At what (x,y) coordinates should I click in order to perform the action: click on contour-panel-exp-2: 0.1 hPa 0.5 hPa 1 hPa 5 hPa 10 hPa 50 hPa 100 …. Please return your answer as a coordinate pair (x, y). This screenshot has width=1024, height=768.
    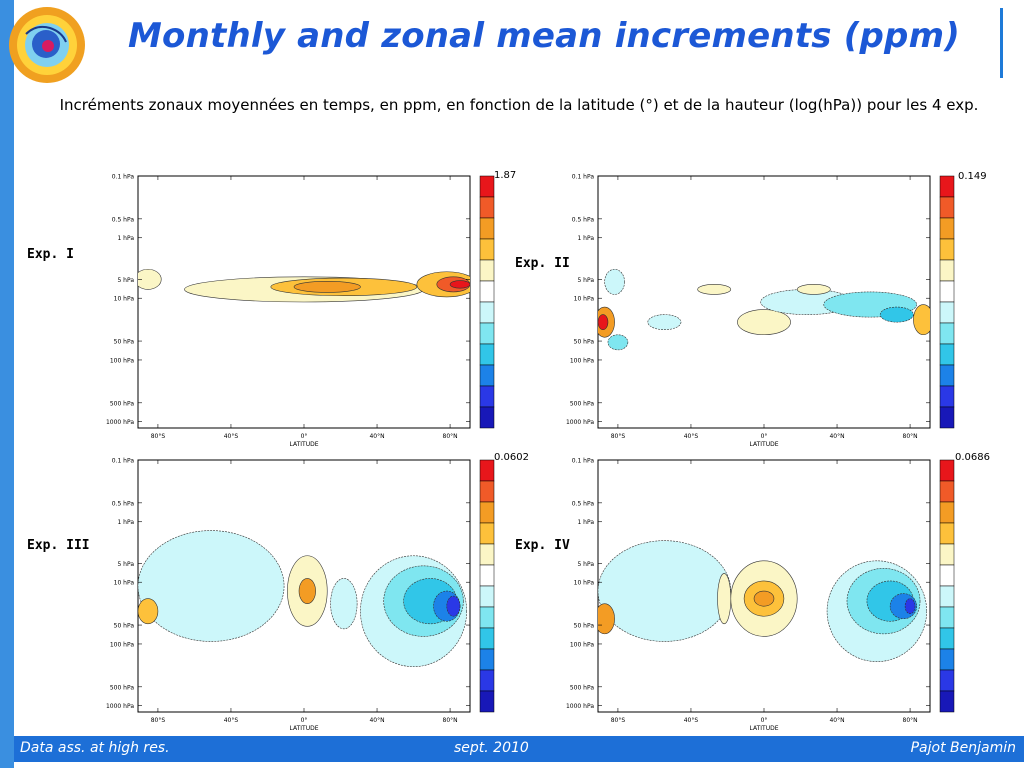
    Looking at the image, I should click on (760, 311).